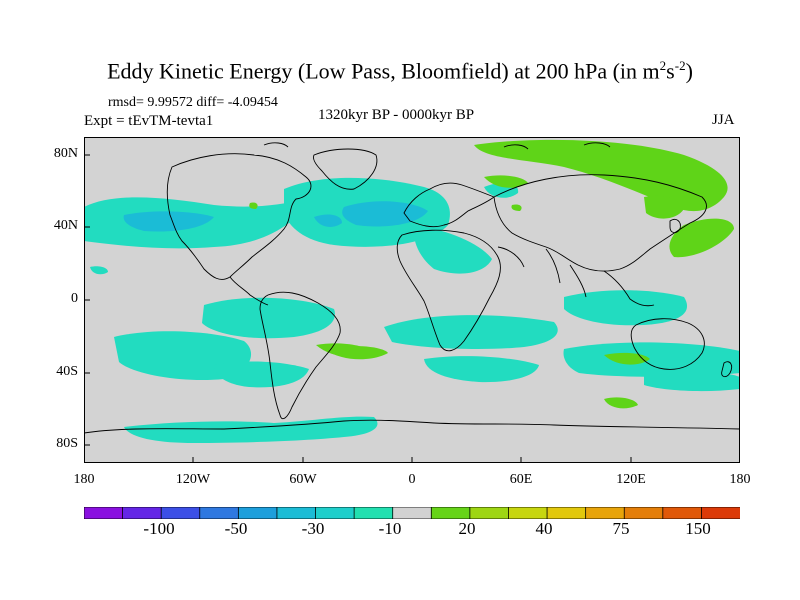 The image size is (800, 600). What do you see at coordinates (303, 479) in the screenshot?
I see `x-label-60w: 60W` at bounding box center [303, 479].